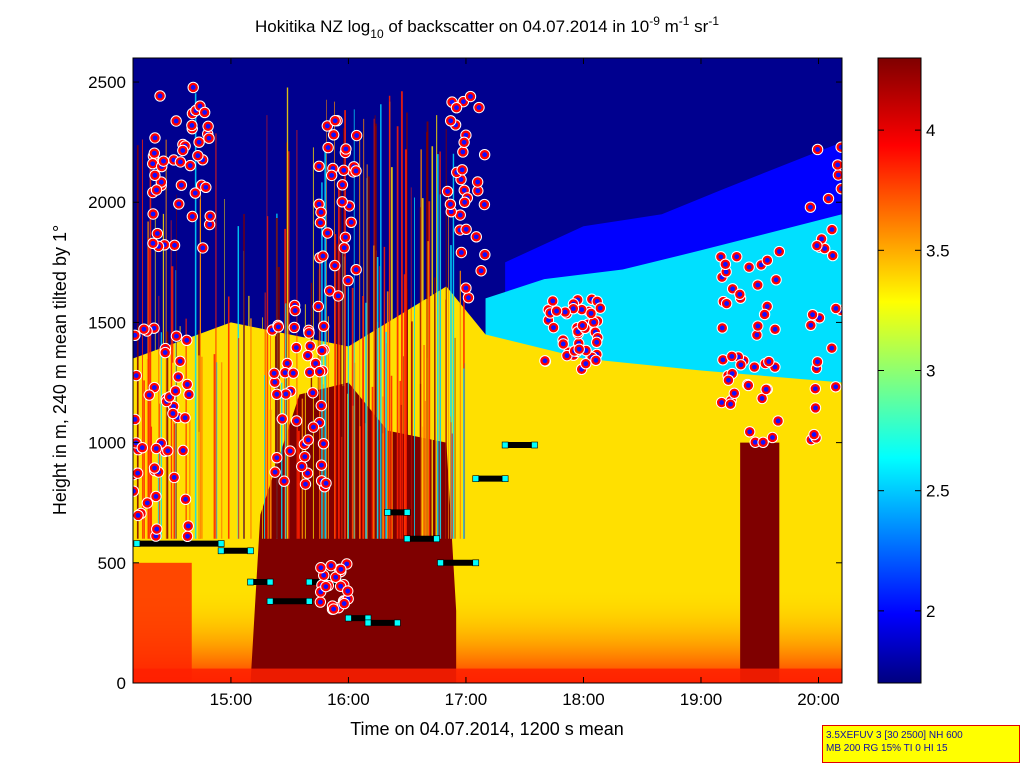  I want to click on y-tick-label: 2500, so click(107, 82).